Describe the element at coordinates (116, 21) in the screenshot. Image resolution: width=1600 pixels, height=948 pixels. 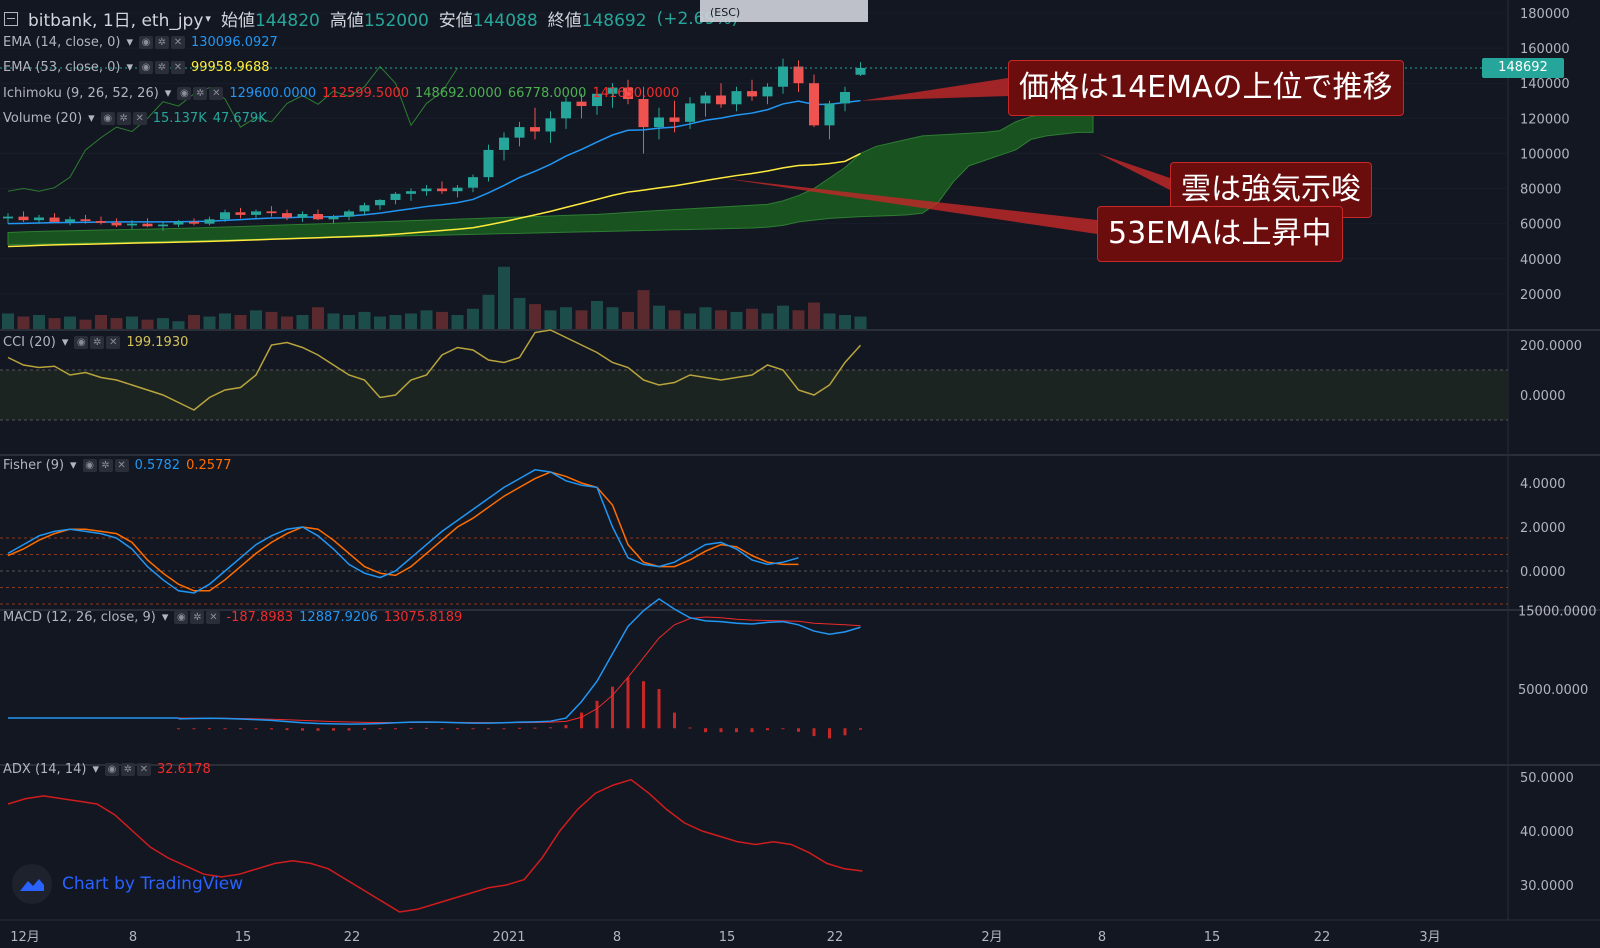
I see `symbol-title: bitbank, 1日, eth_jpy` at that location.